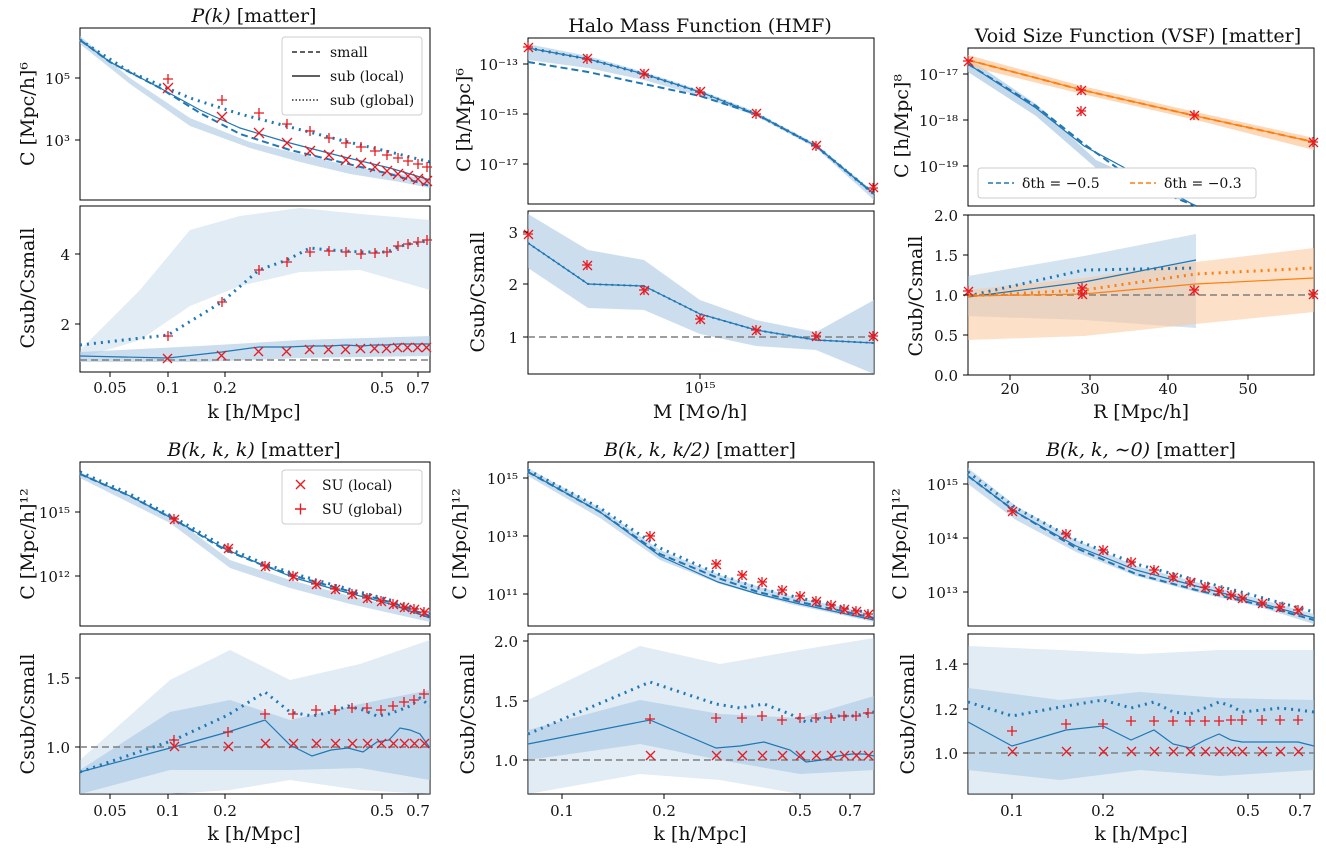 The image size is (1326, 848). I want to click on vsf-ratio-ytick-2: 1.5, so click(946, 256).